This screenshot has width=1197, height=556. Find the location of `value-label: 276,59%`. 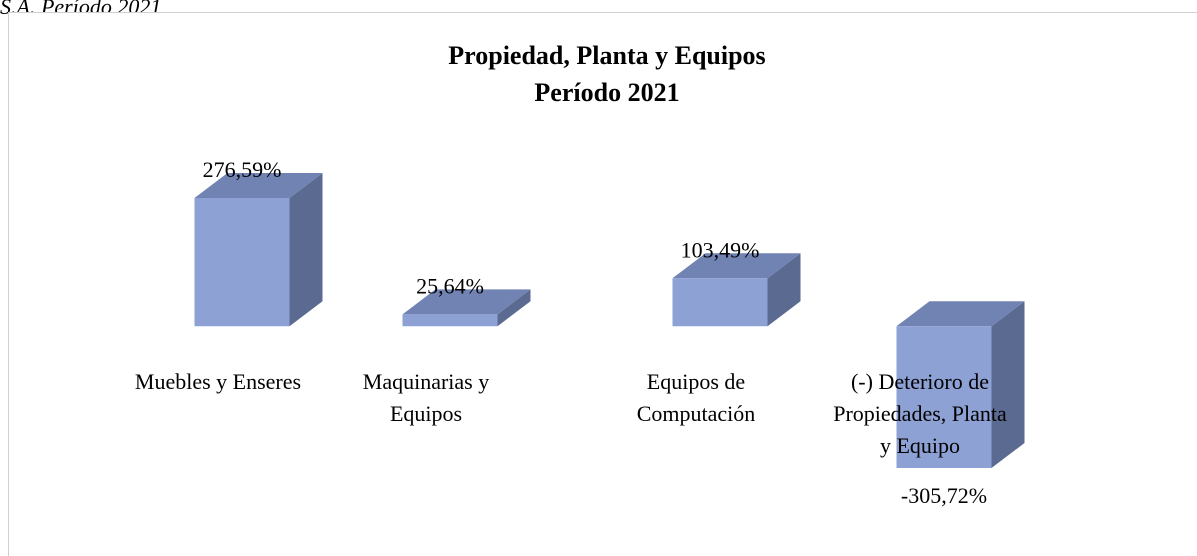

value-label: 276,59% is located at coordinates (242, 169).